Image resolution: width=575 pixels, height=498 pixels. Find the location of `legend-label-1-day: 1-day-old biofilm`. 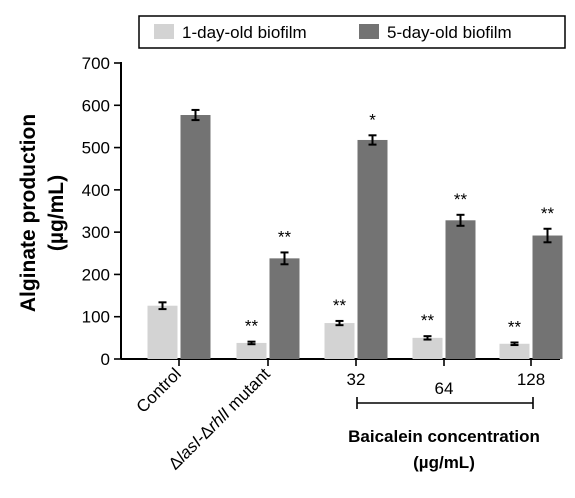

legend-label-1-day: 1-day-old biofilm is located at coordinates (244, 32).